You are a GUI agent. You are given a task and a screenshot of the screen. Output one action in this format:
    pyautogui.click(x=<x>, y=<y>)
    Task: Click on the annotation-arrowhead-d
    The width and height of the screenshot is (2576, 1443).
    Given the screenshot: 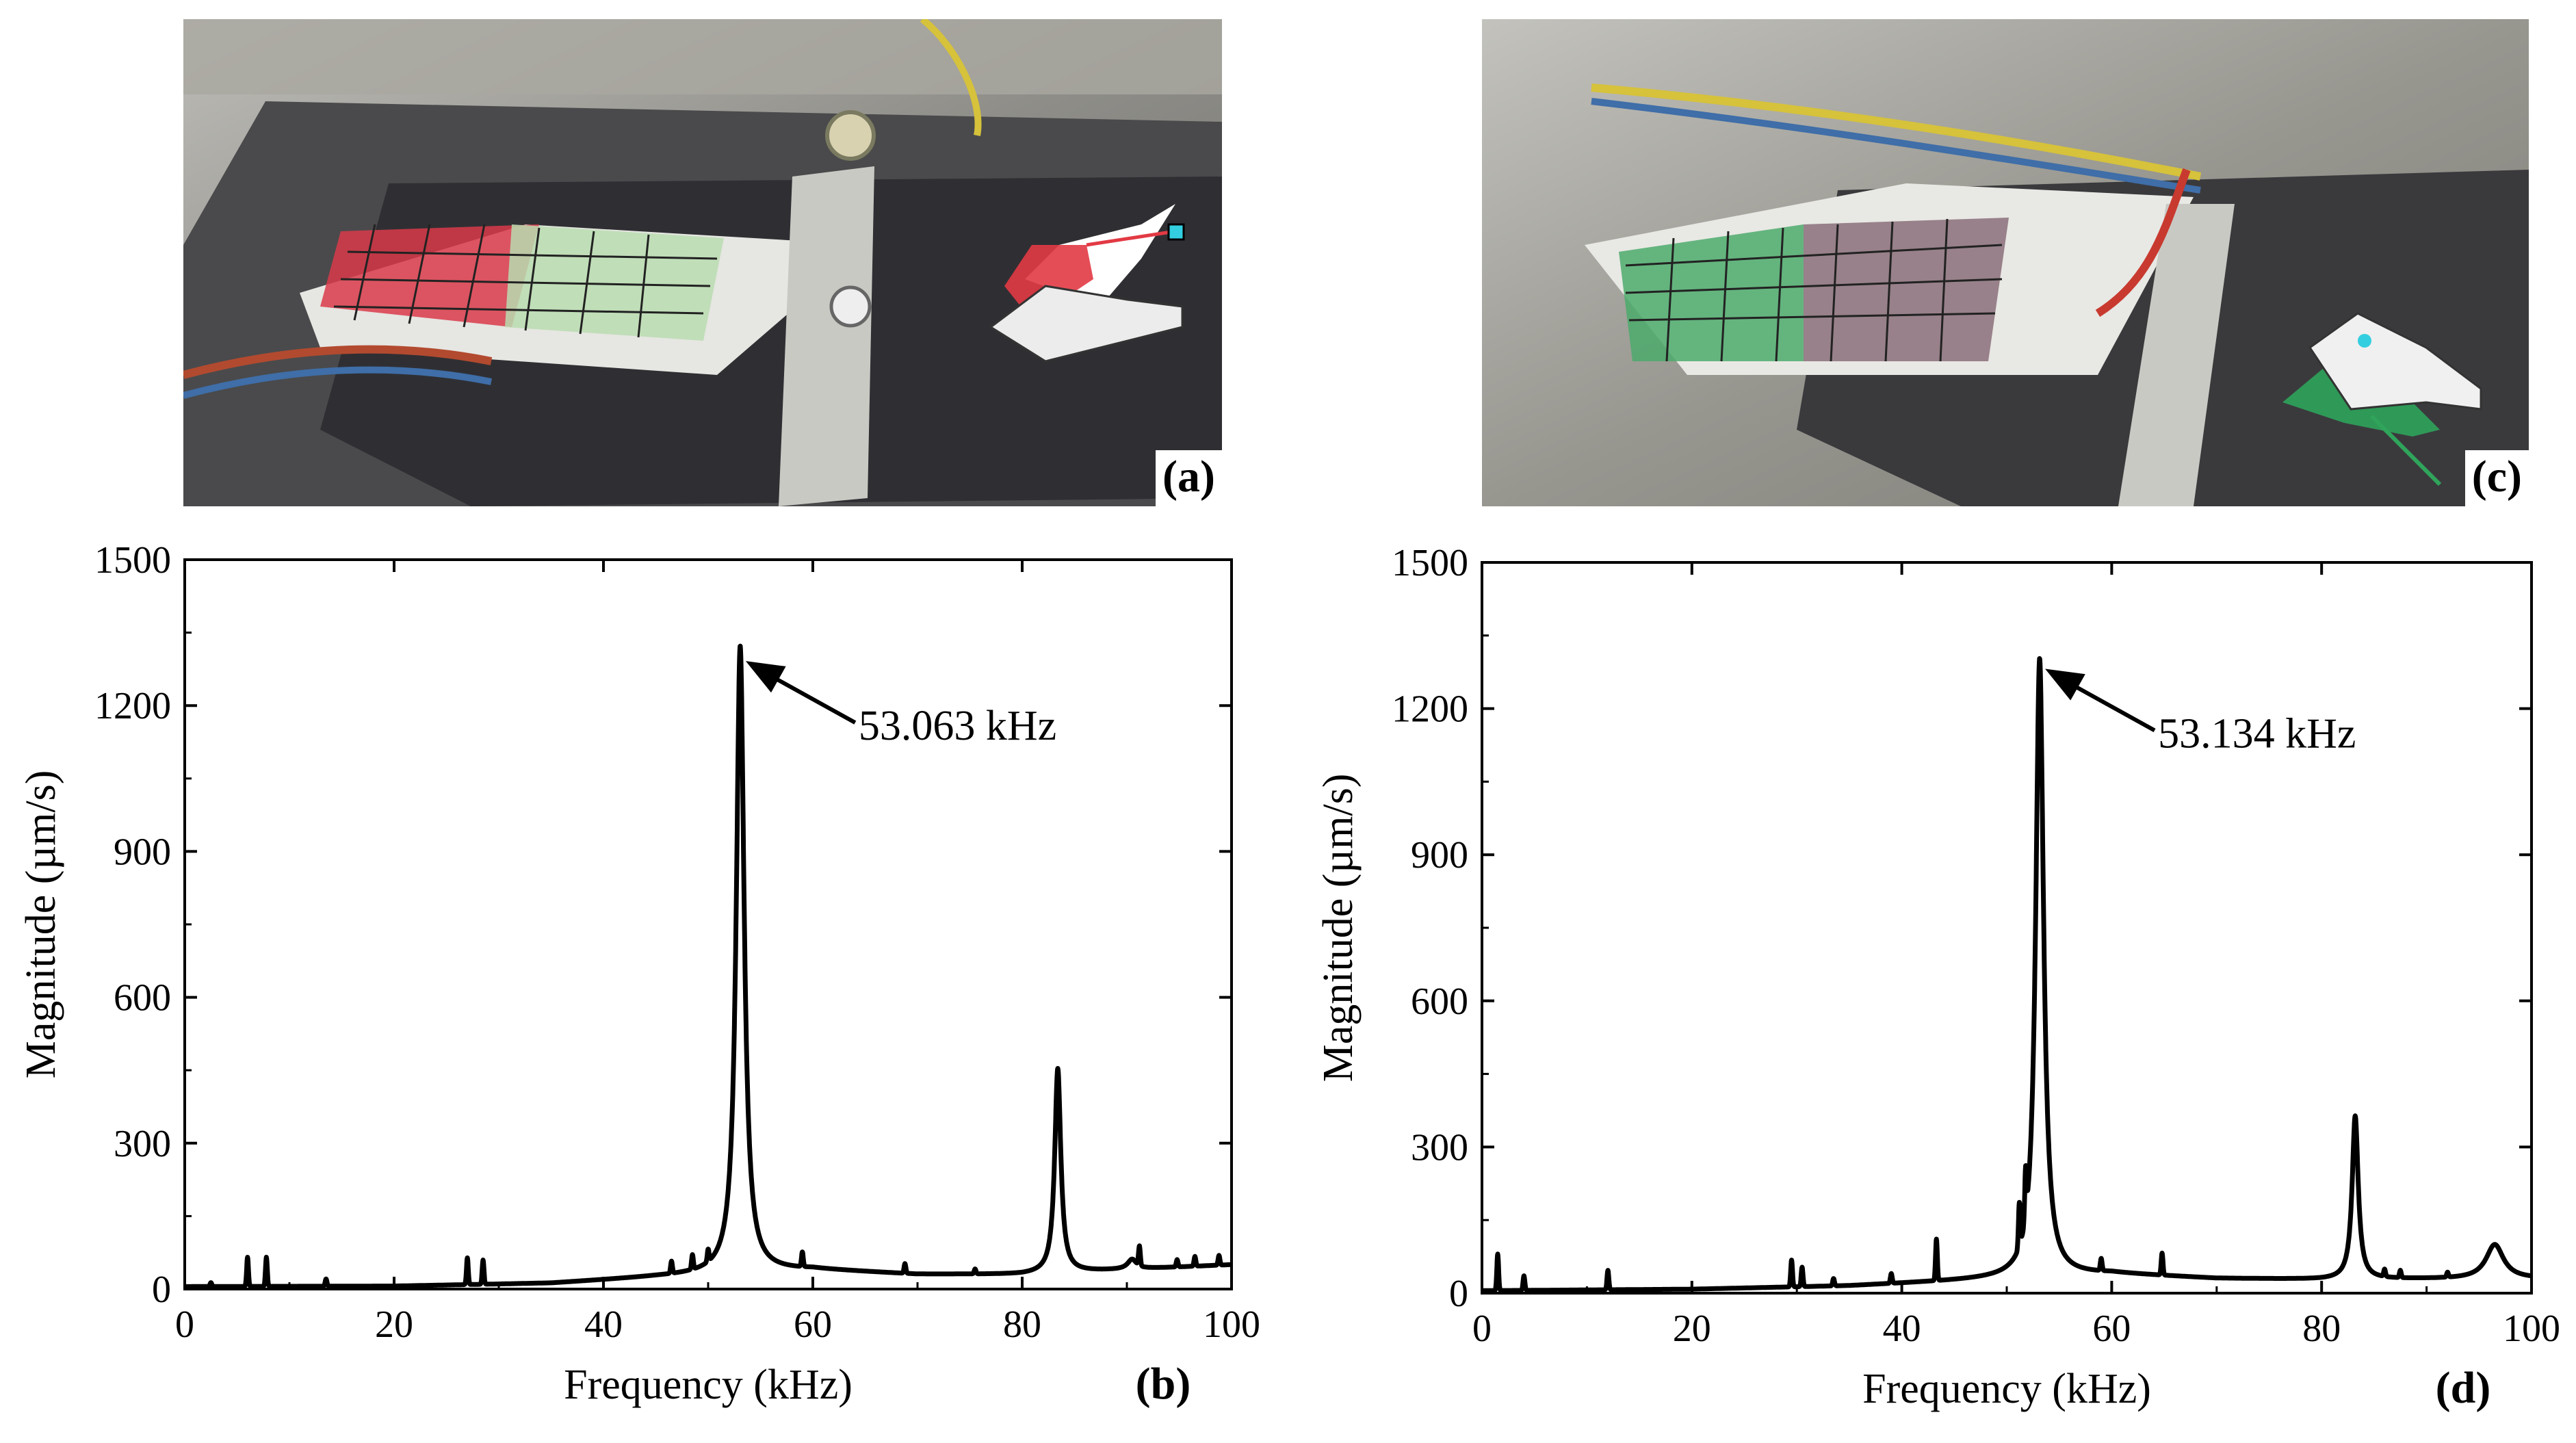 What is the action you would take?
    pyautogui.click(x=2065, y=684)
    